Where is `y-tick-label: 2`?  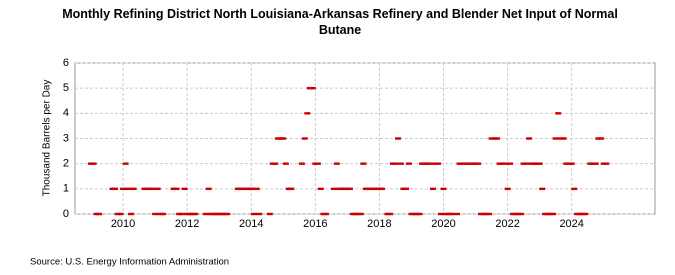
y-tick-label: 2 is located at coordinates (66, 164).